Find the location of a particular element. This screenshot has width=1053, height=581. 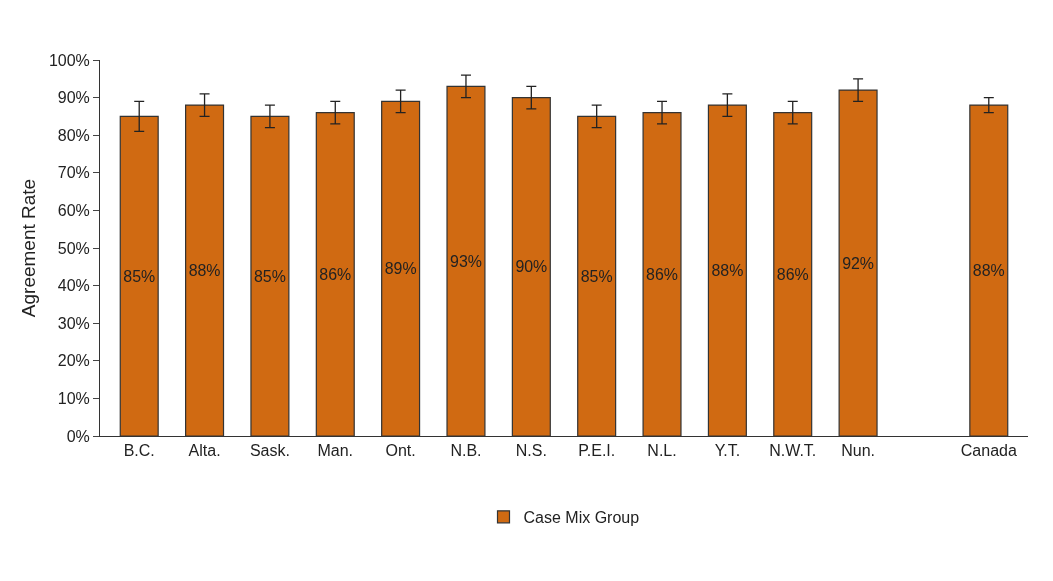

y-tick-label: 50% is located at coordinates (73, 248).